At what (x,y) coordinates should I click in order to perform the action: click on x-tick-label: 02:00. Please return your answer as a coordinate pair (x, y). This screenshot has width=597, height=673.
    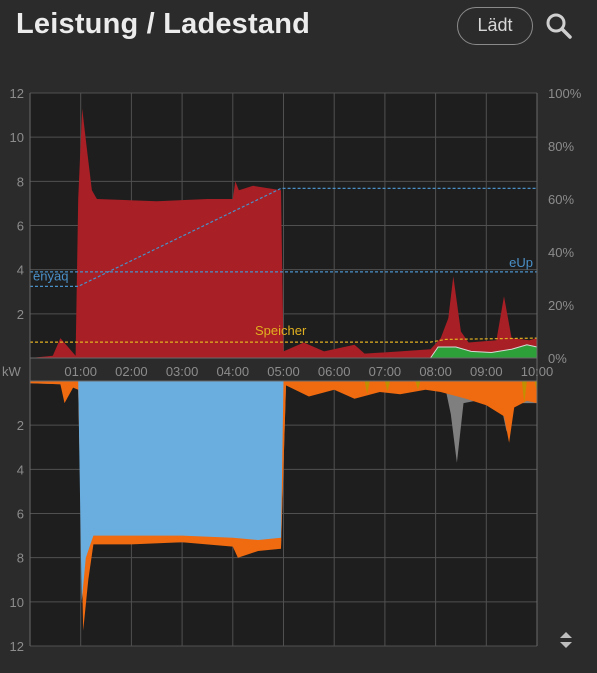
    Looking at the image, I should click on (131, 371).